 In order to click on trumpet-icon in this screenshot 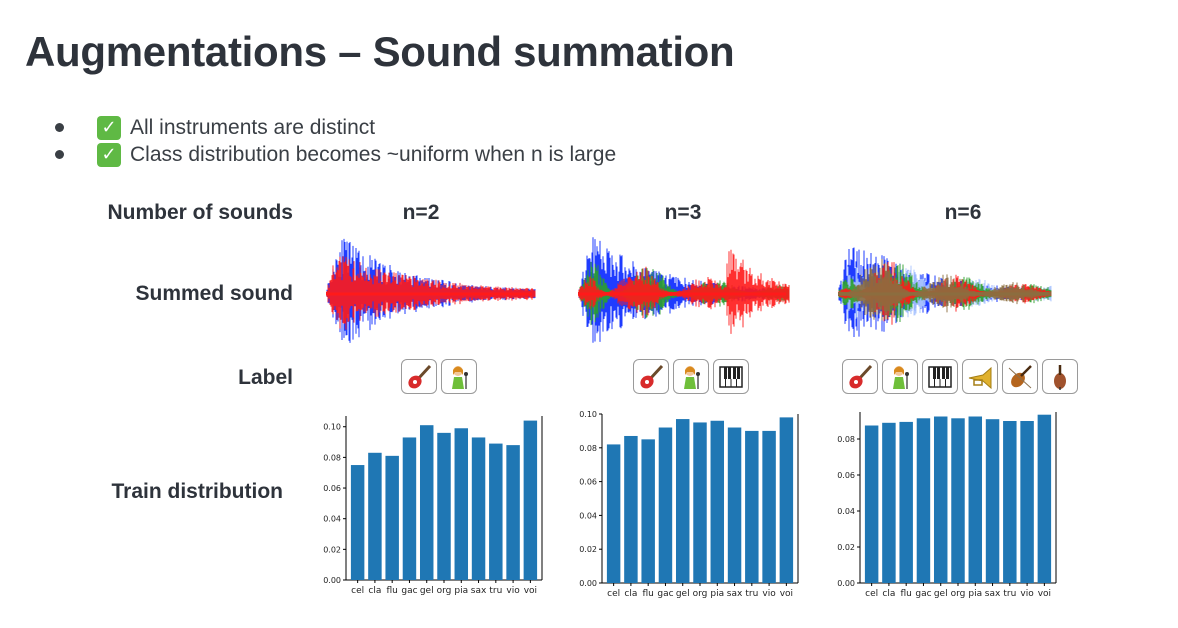, I will do `click(980, 377)`.